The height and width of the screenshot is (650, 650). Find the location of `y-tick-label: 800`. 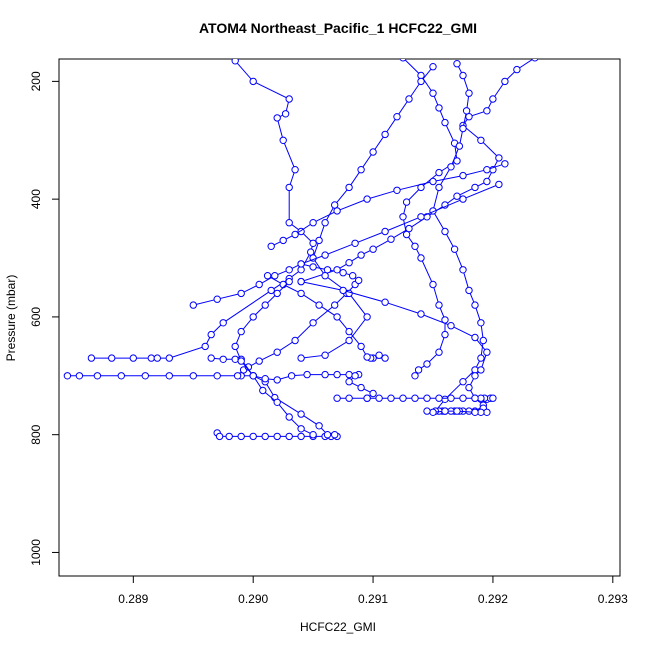

y-tick-label: 800 is located at coordinates (36, 434).